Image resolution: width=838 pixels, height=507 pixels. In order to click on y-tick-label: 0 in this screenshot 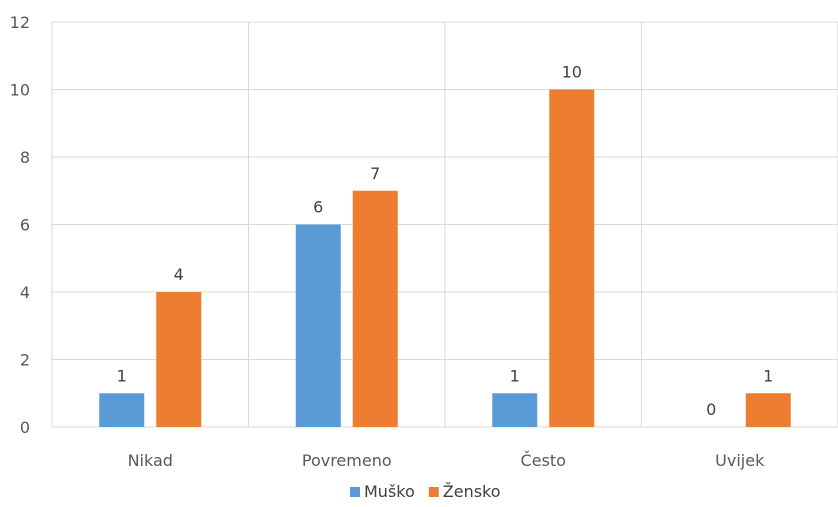, I will do `click(25, 427)`.